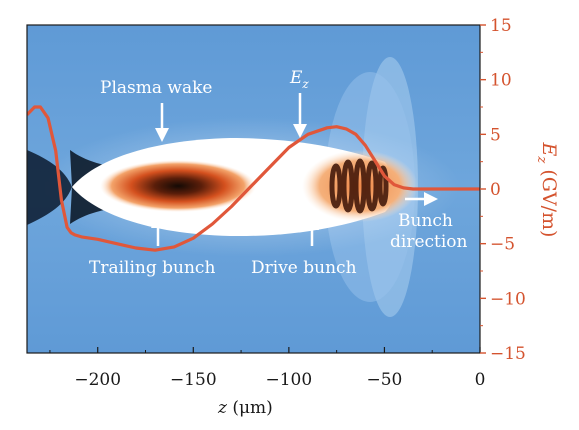  What do you see at coordinates (429, 242) in the screenshot?
I see `bunch-direction-label-2: direction` at bounding box center [429, 242].